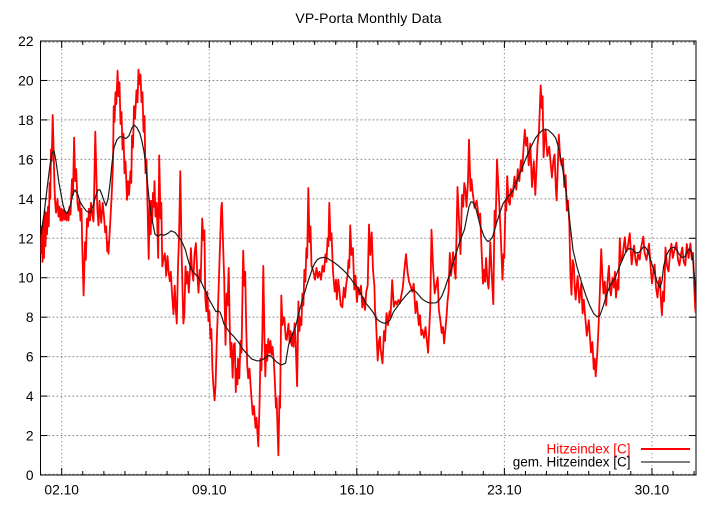  What do you see at coordinates (26, 120) in the screenshot?
I see `svg-text: 18` at bounding box center [26, 120].